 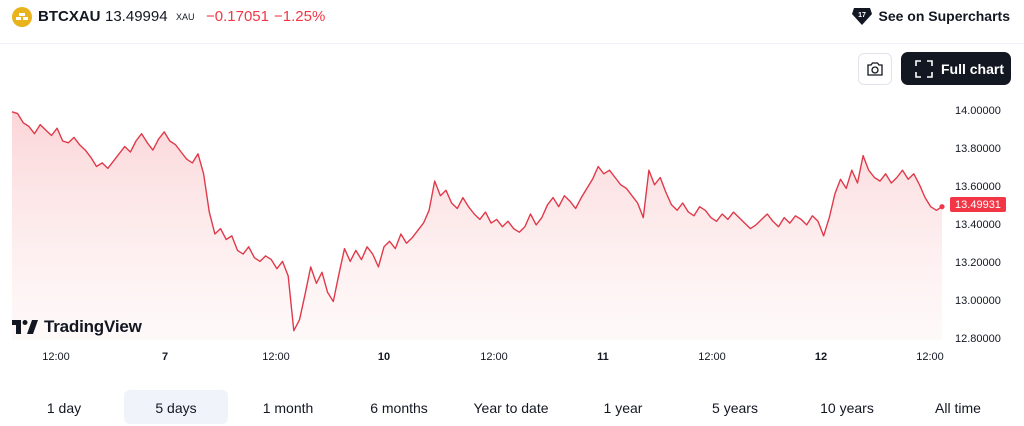 I want to click on full-chart-button: Full chart, so click(x=956, y=68).